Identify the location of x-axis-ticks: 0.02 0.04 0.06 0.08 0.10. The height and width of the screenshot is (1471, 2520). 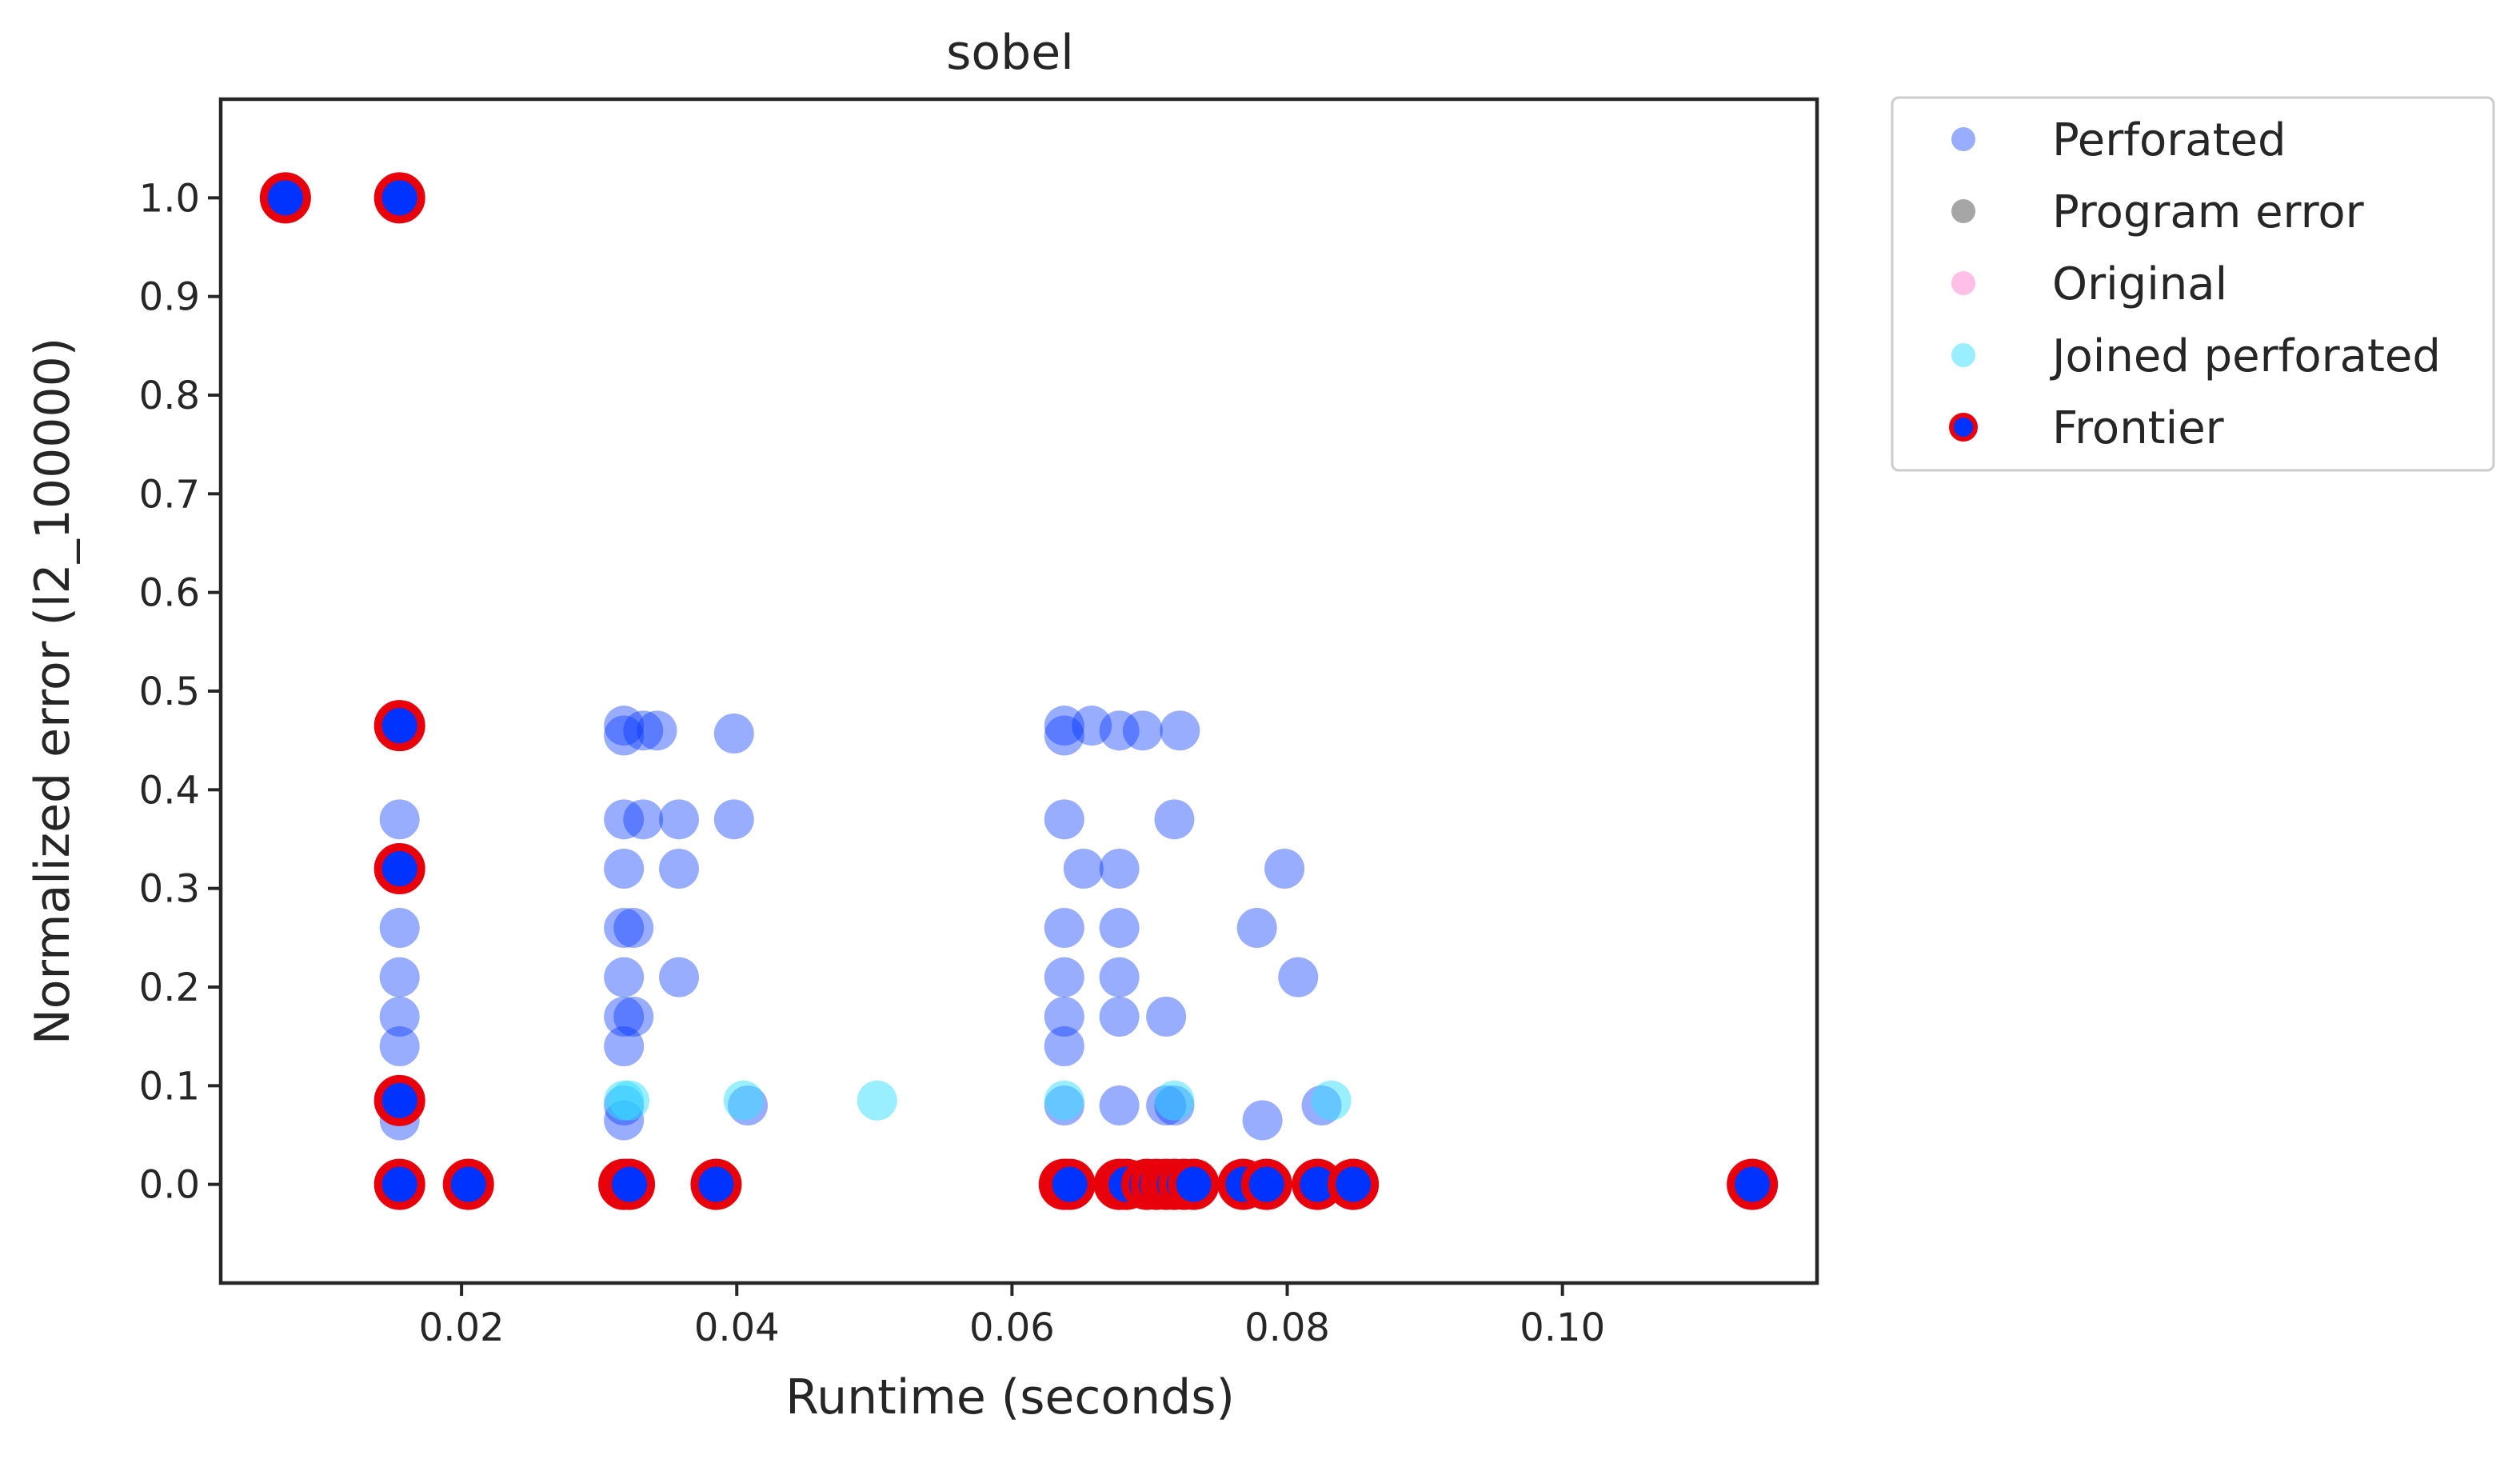
(1012, 1316).